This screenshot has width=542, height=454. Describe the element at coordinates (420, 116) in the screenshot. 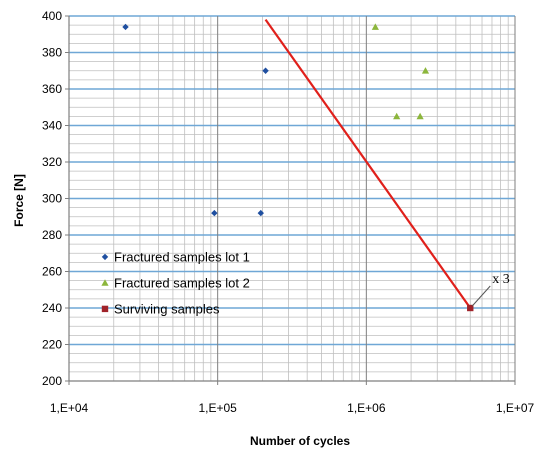

I see `data-point-s2-p4` at that location.